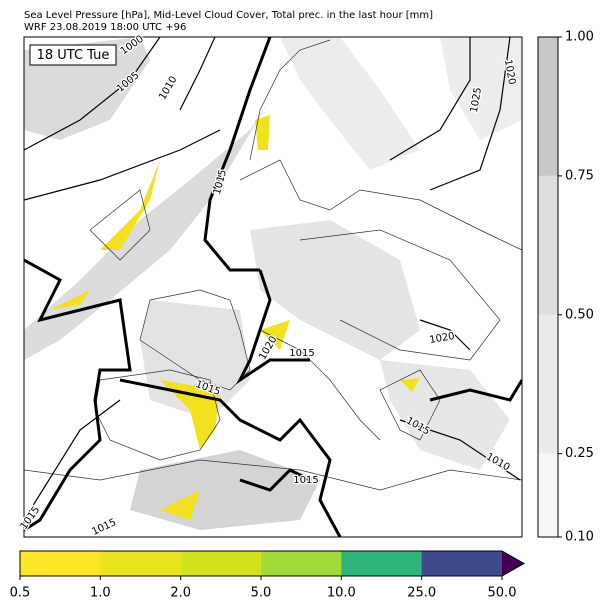 Image resolution: width=613 pixels, height=614 pixels. What do you see at coordinates (579, 537) in the screenshot?
I see `colorbar-tick-label: 0.10` at bounding box center [579, 537].